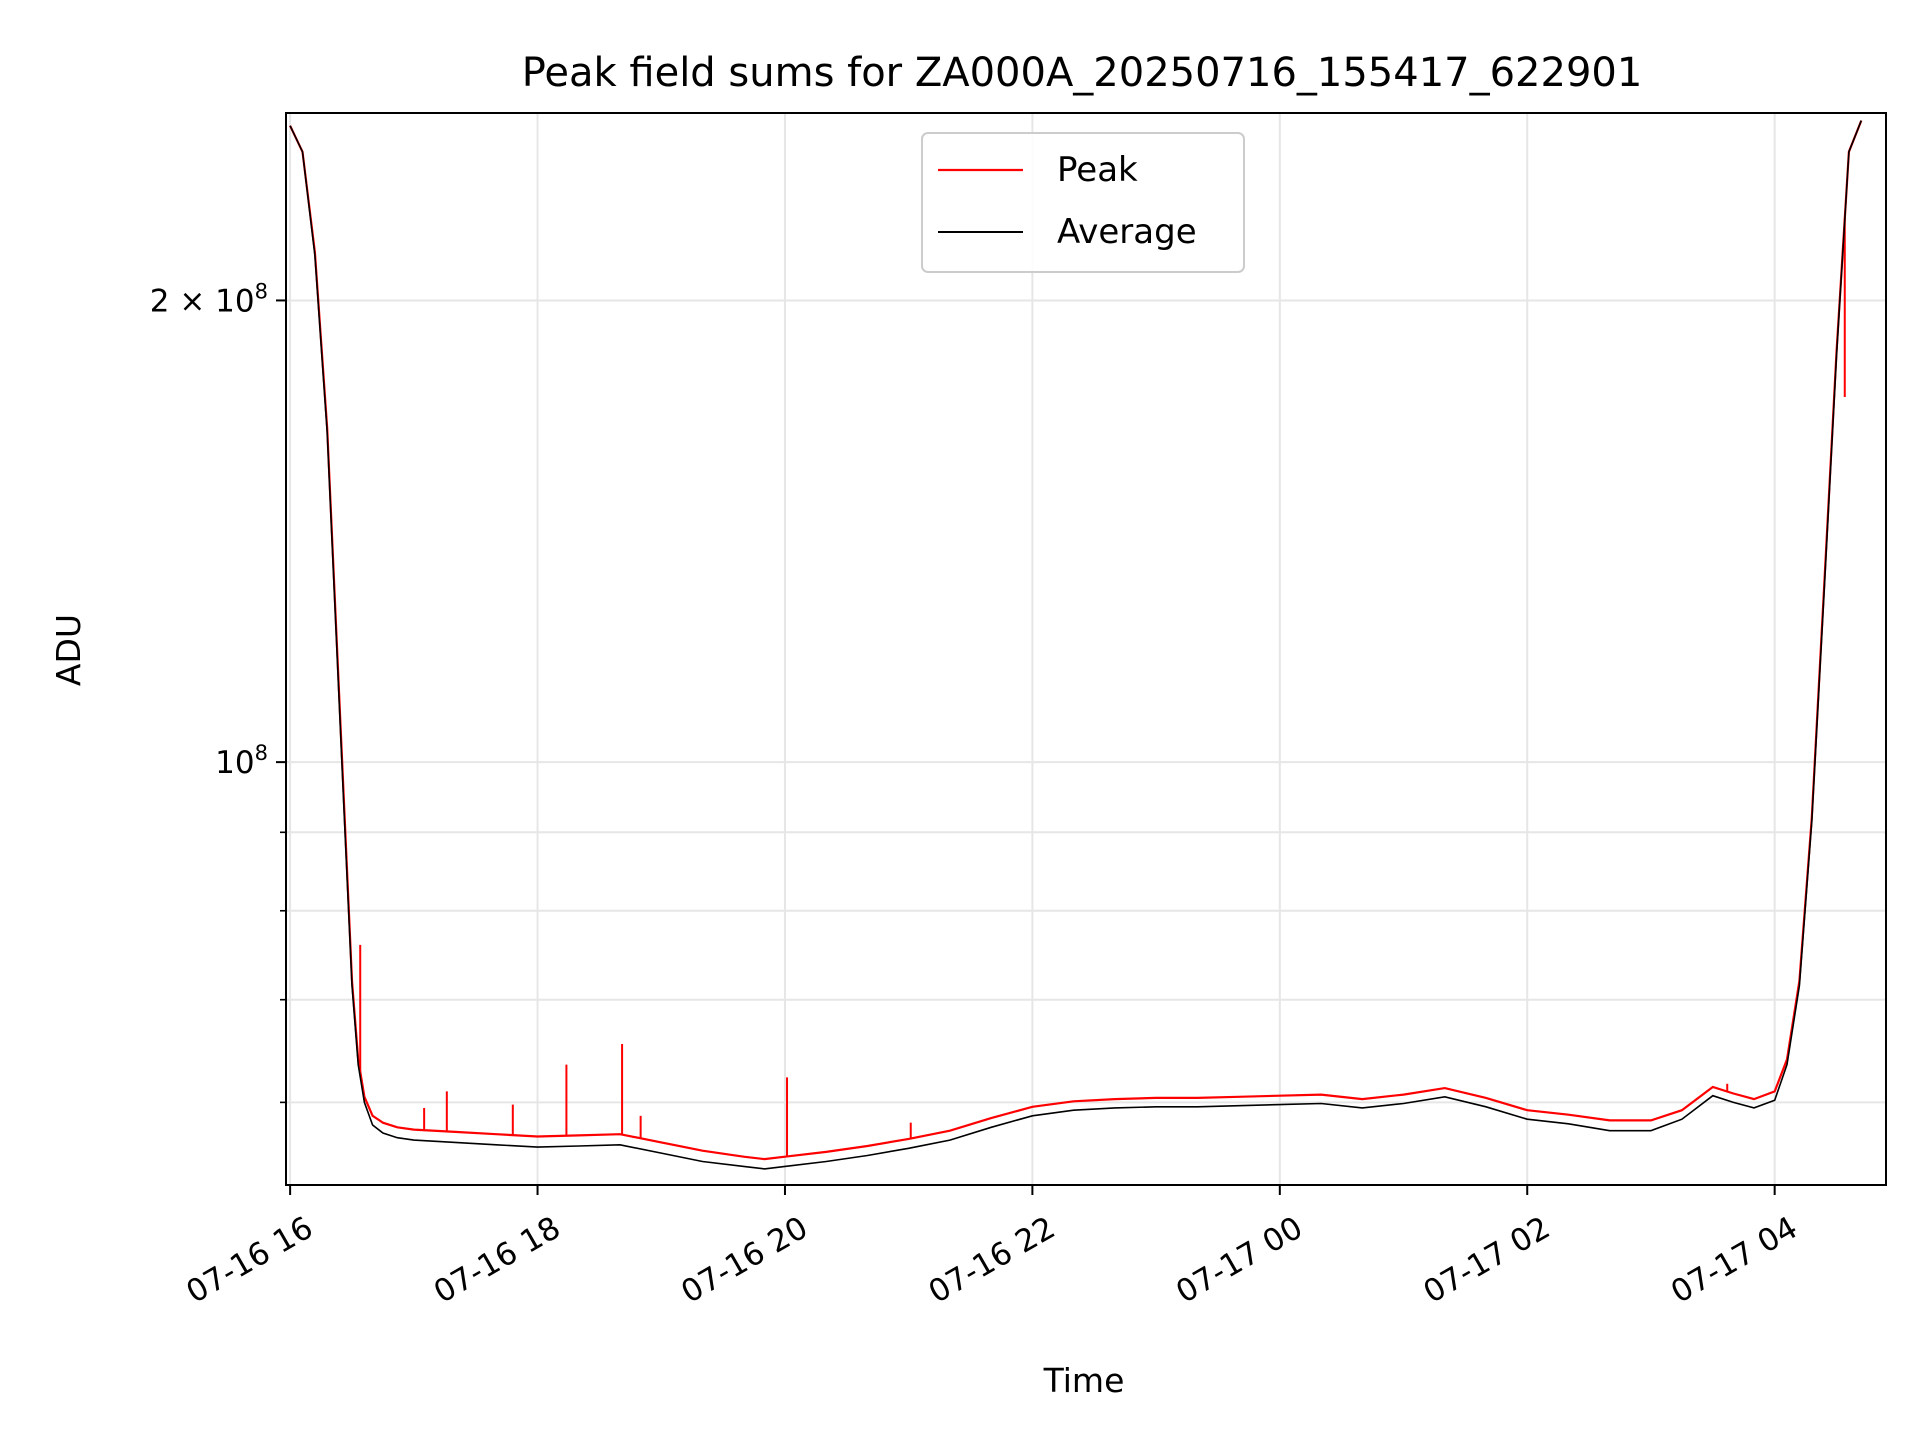 Image resolution: width=1920 pixels, height=1440 pixels. I want to click on y-tick-label: 108, so click(241, 761).